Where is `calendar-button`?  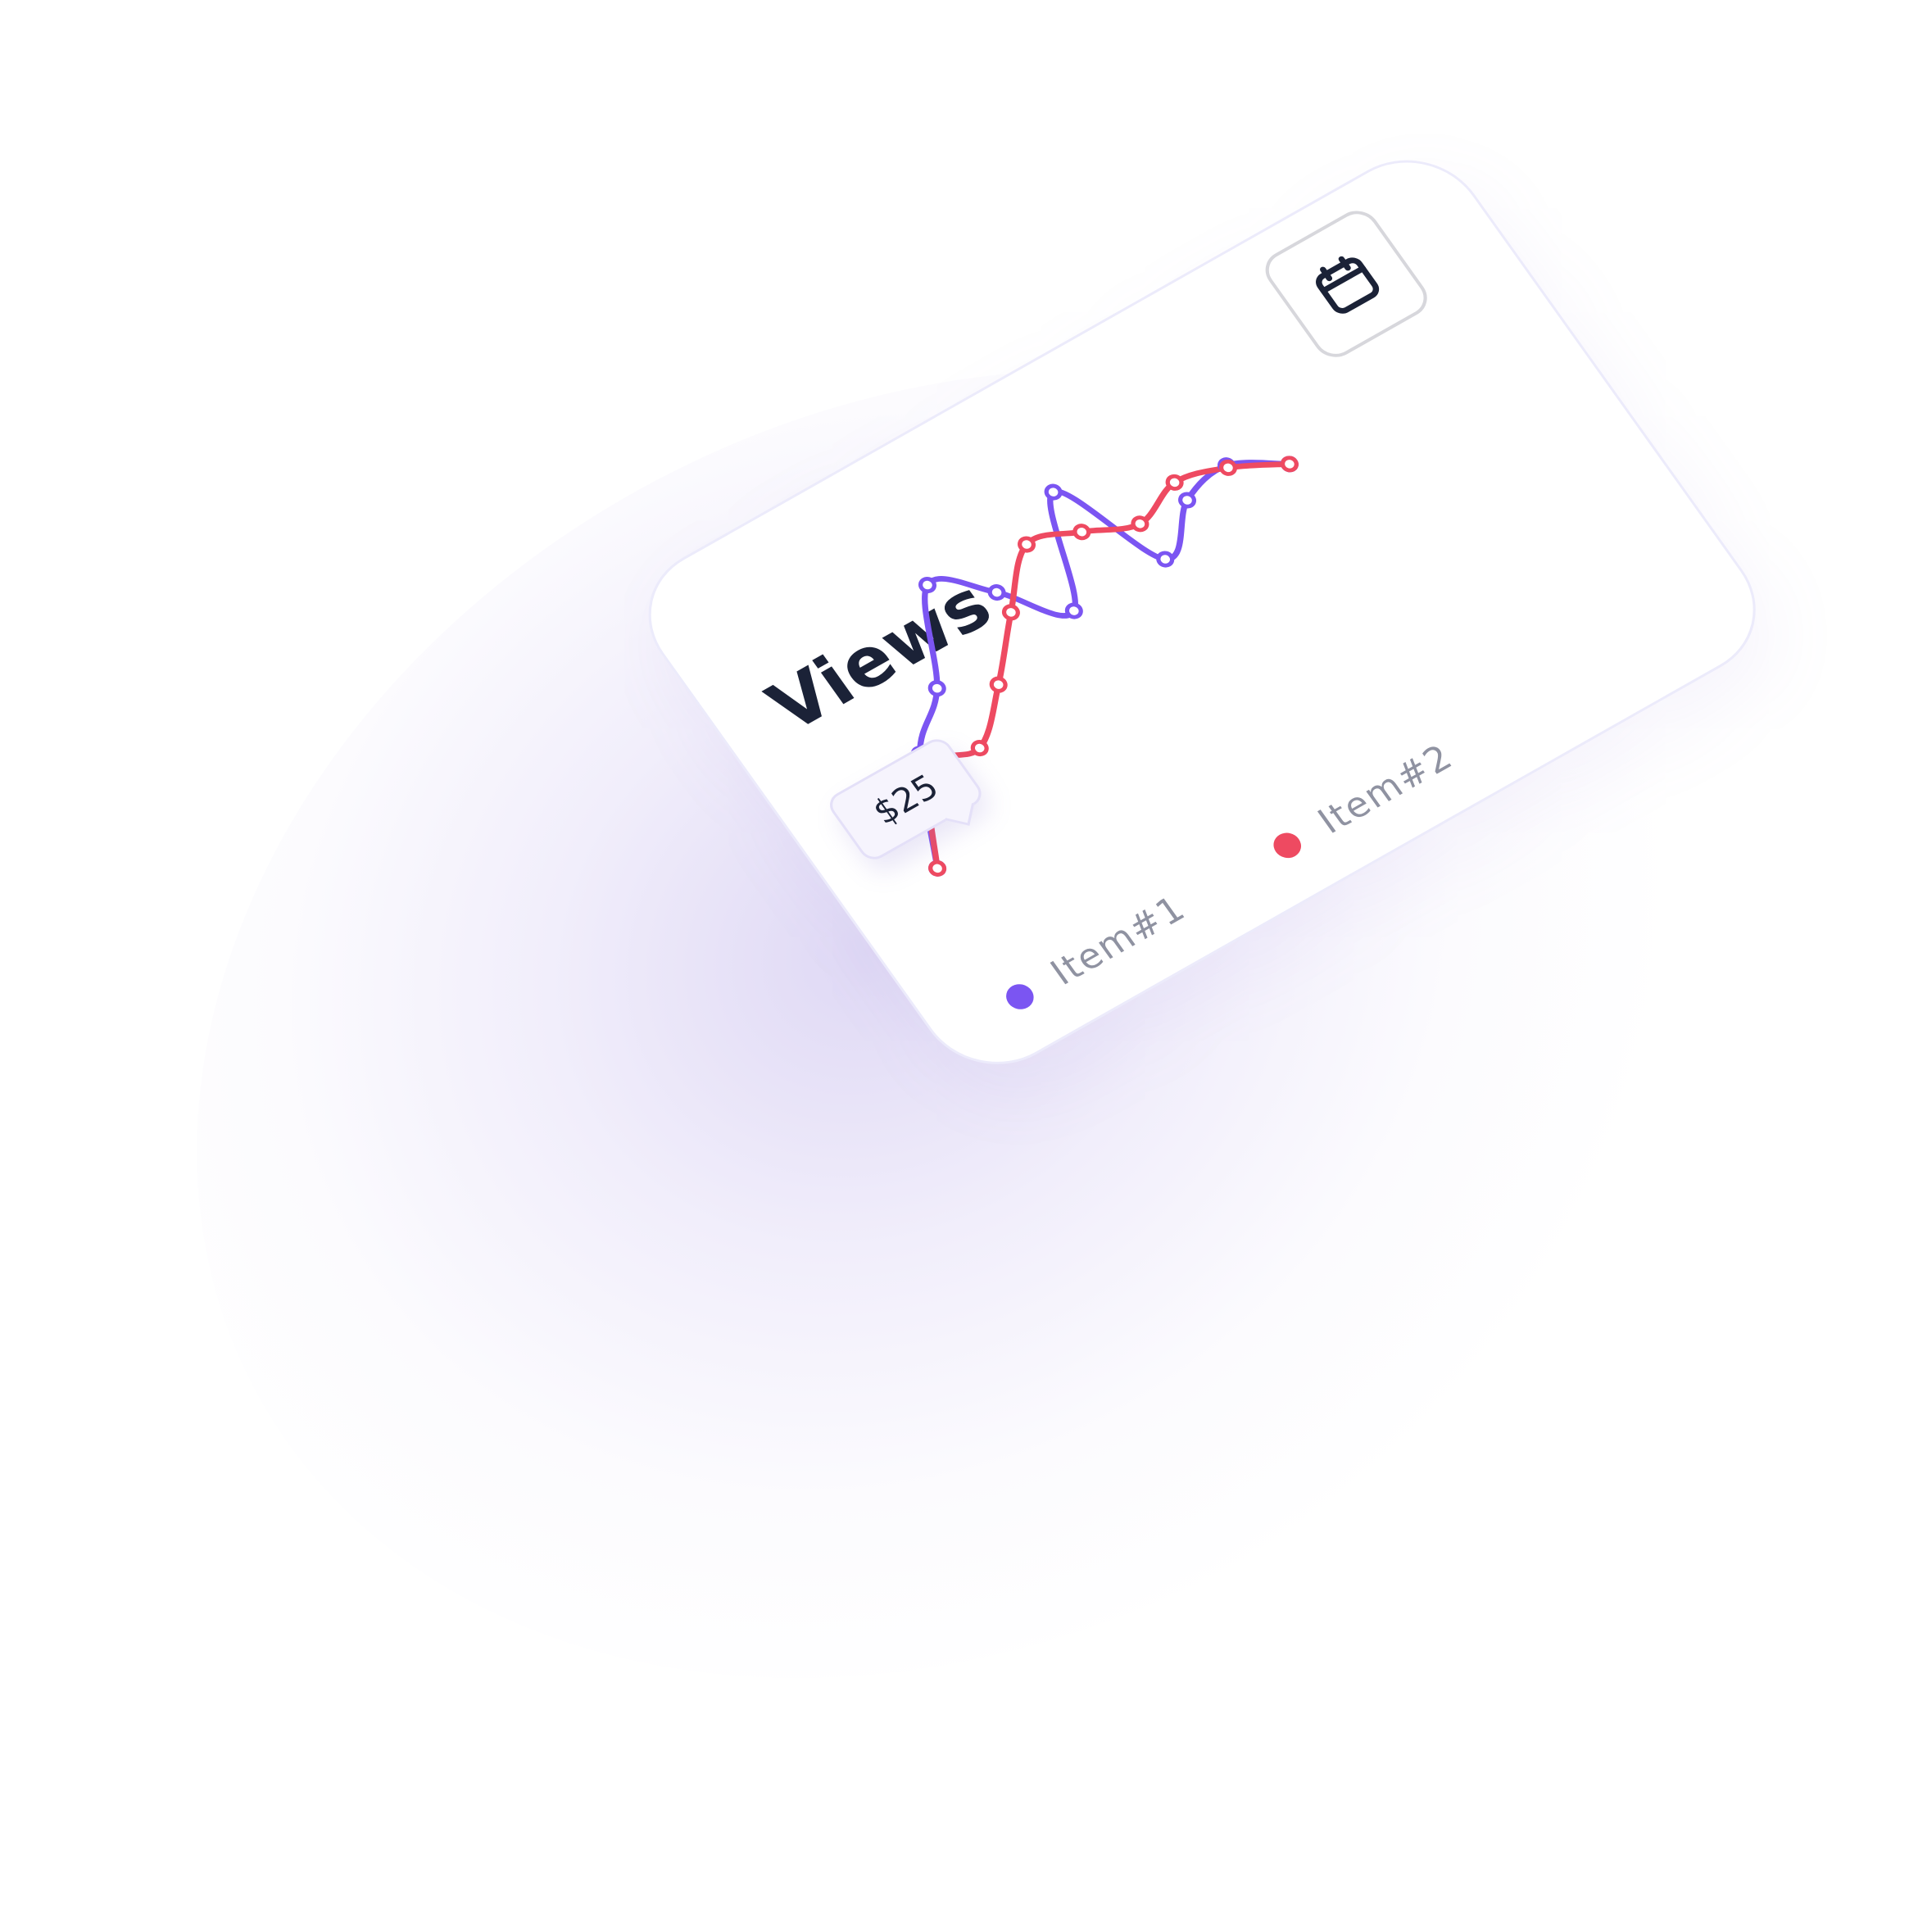
calendar-button is located at coordinates (1346, 284).